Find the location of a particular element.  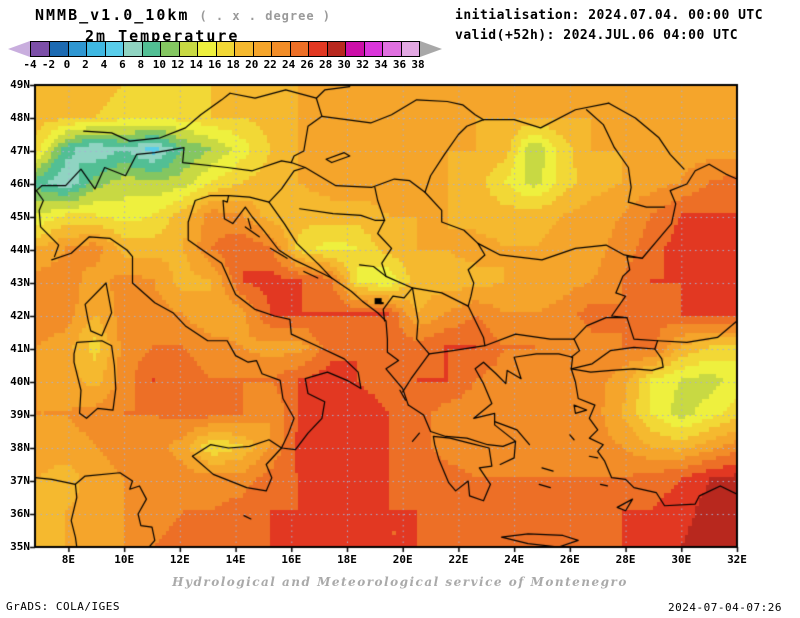

lon-tick-label: 24E is located at coordinates (514, 559).